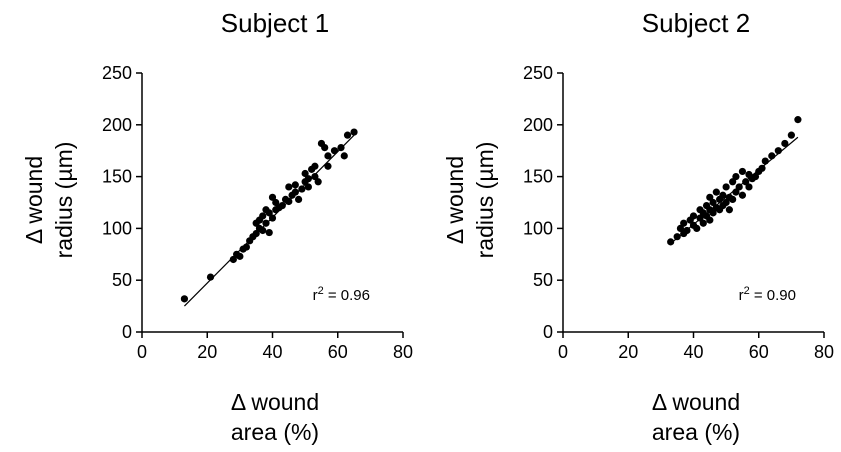 The image size is (841, 452). I want to click on r-squared-superscript: 2, so click(747, 291).